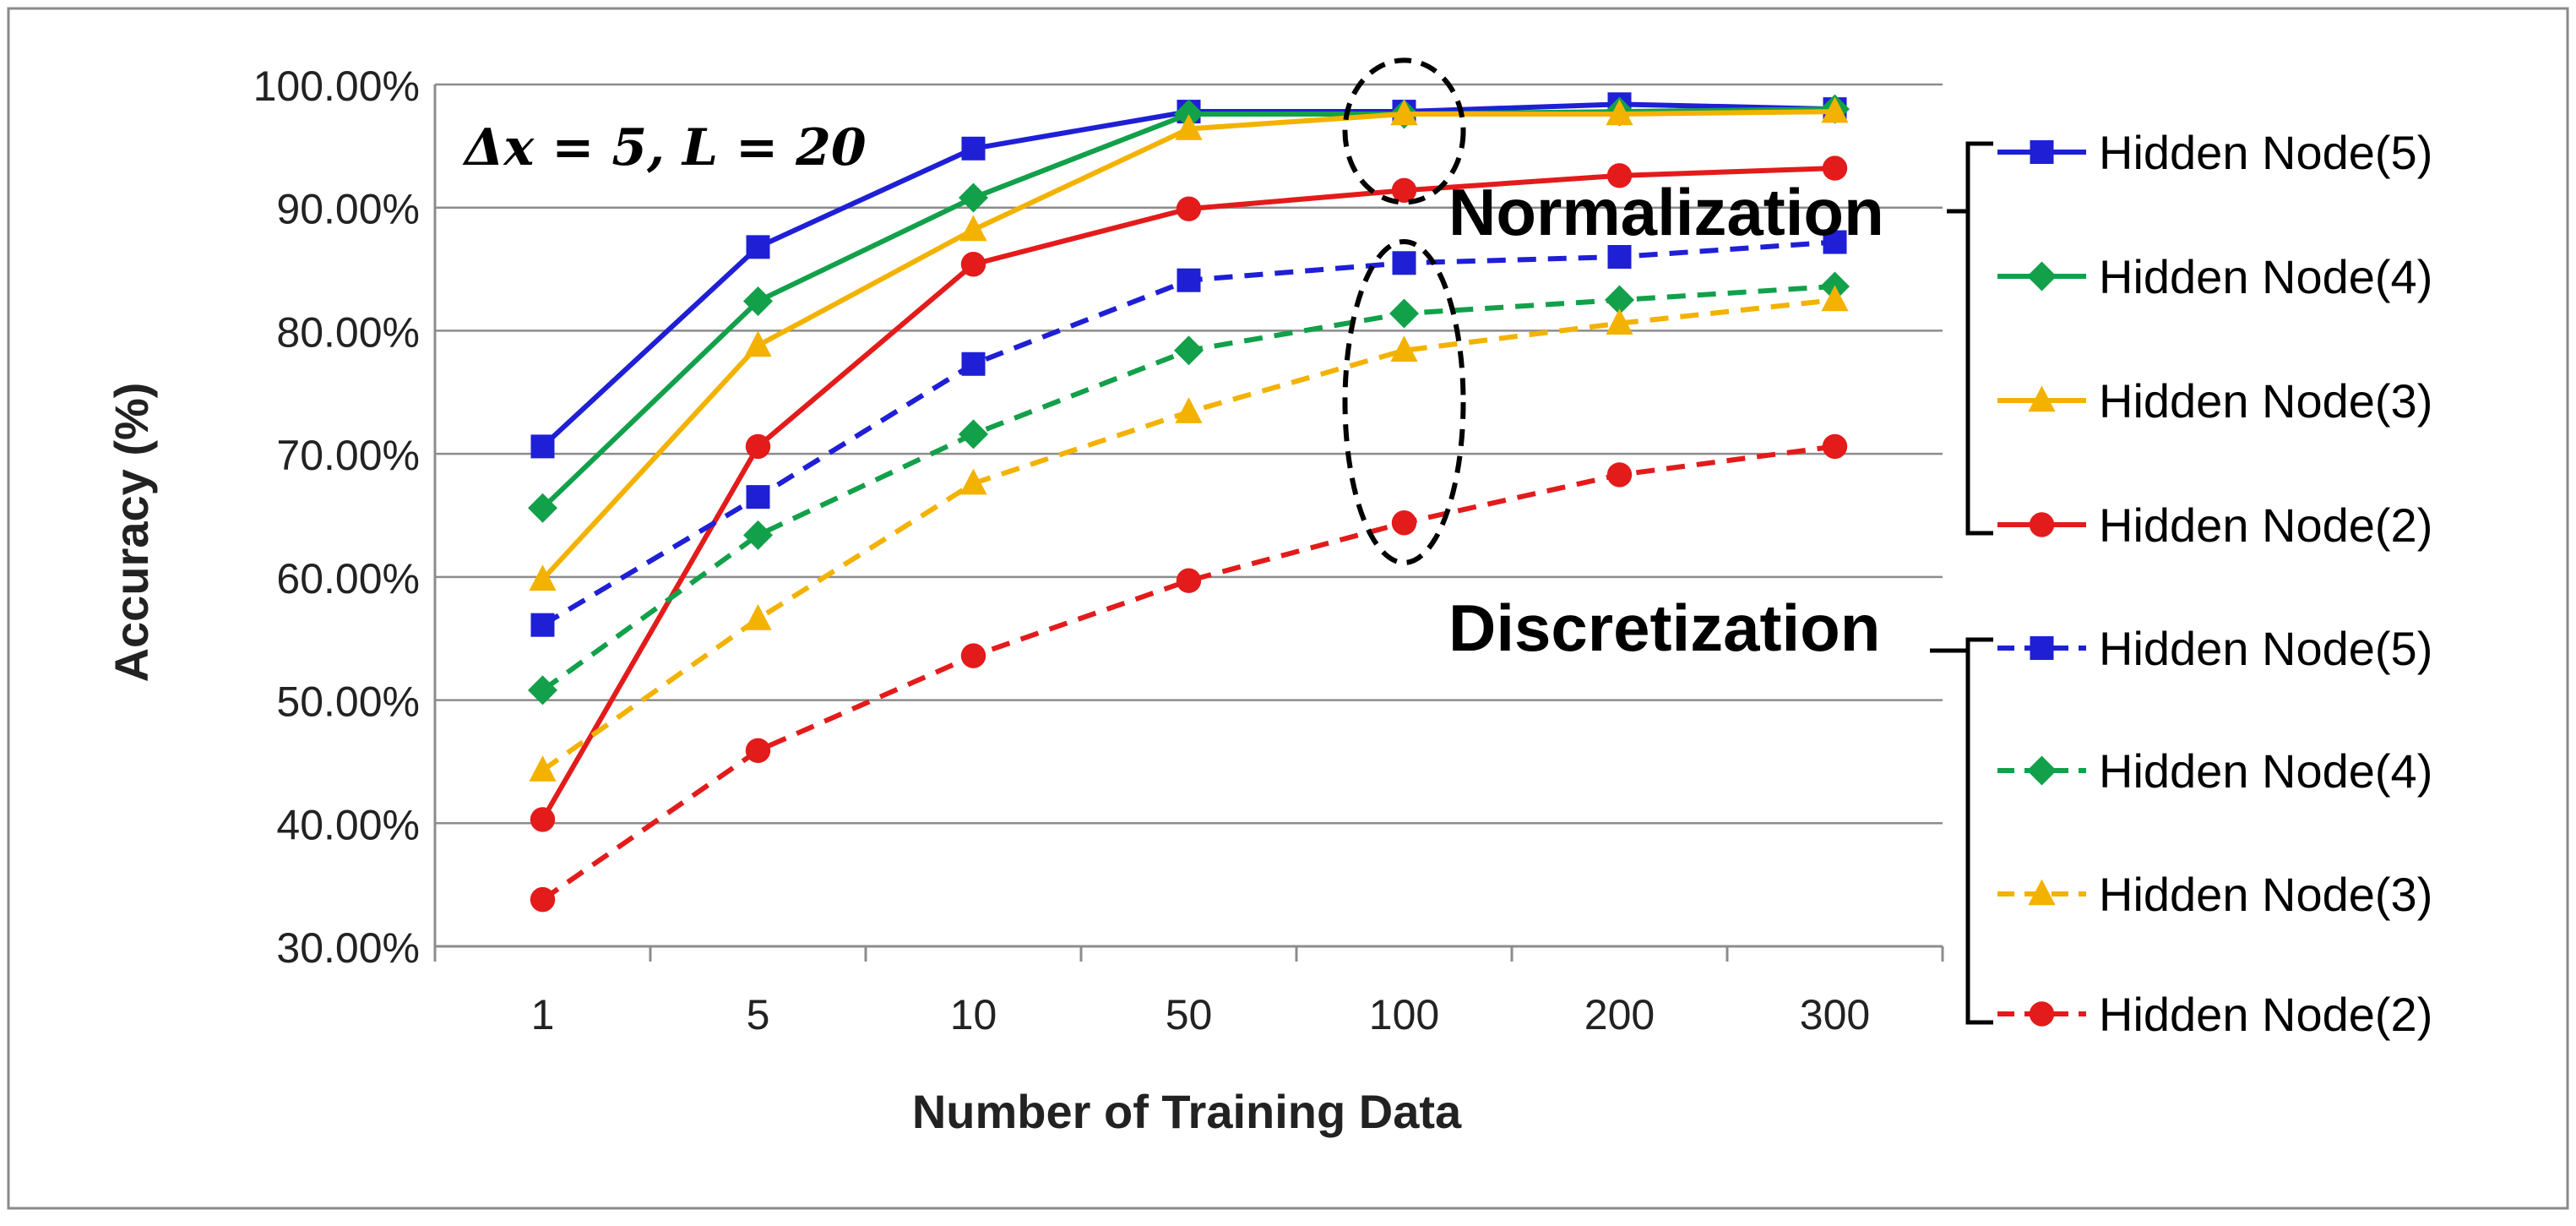 The height and width of the screenshot is (1226, 2576). What do you see at coordinates (664, 147) in the screenshot?
I see `parameter-annotation: Δx = 5, L = 20` at bounding box center [664, 147].